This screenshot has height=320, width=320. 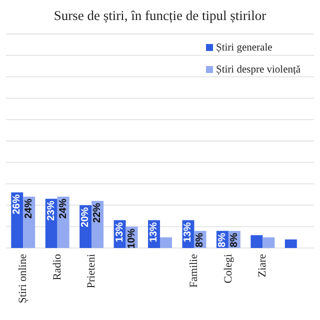 I want to click on x-tick-label: Familie, so click(x=194, y=271).